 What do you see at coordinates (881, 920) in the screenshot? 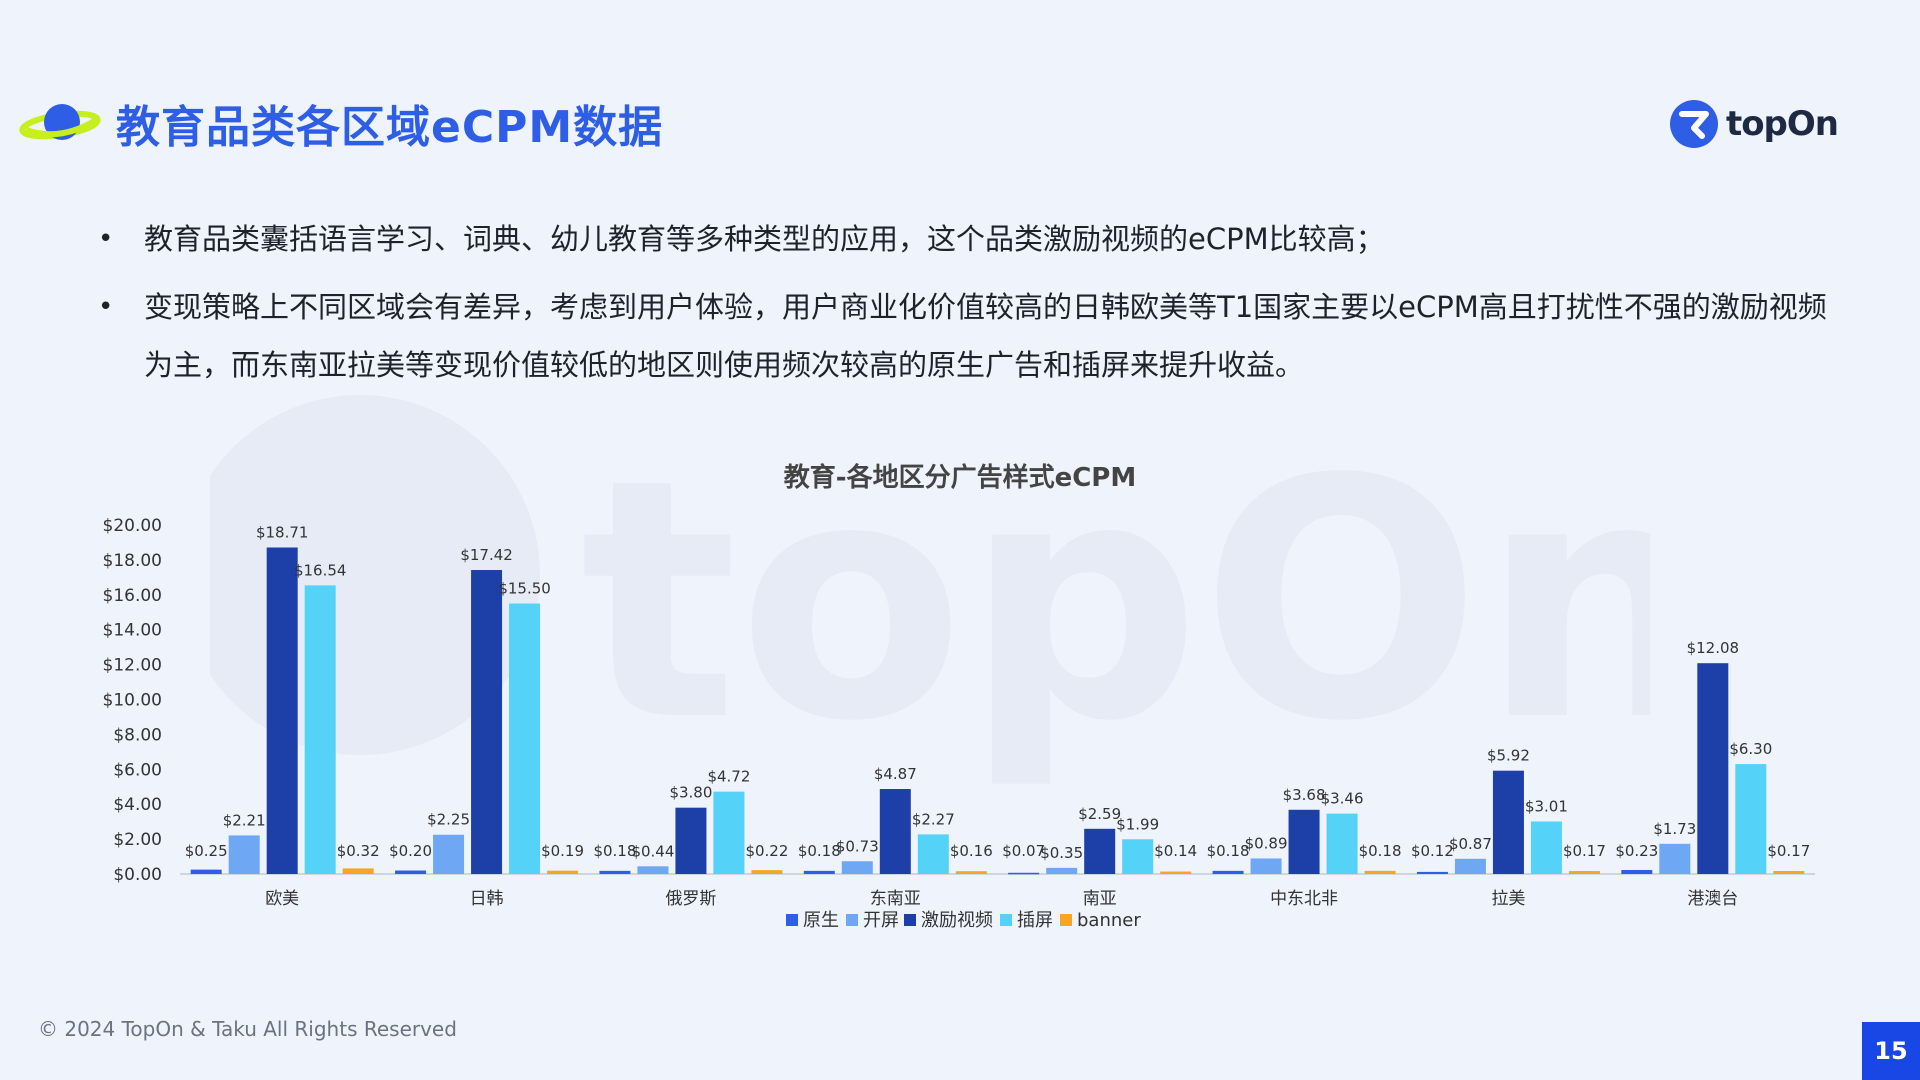
I see `legend-label: 开屏` at bounding box center [881, 920].